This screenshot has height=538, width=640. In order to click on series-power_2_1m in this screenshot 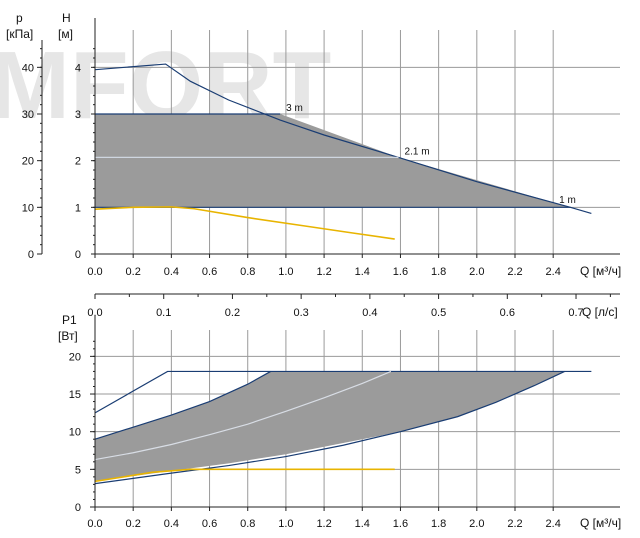, I will do `click(243, 415)`.